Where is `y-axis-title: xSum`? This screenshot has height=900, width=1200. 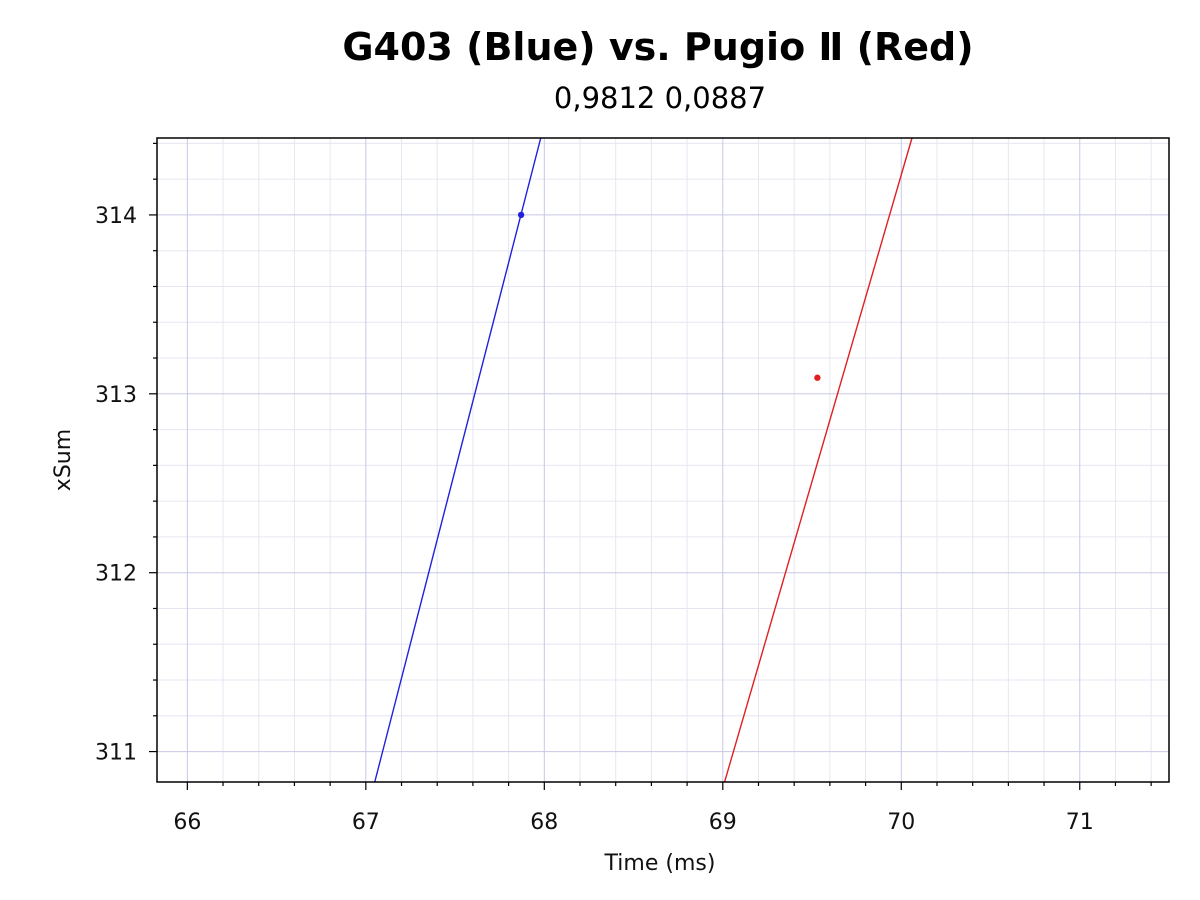
y-axis-title: xSum is located at coordinates (63, 460).